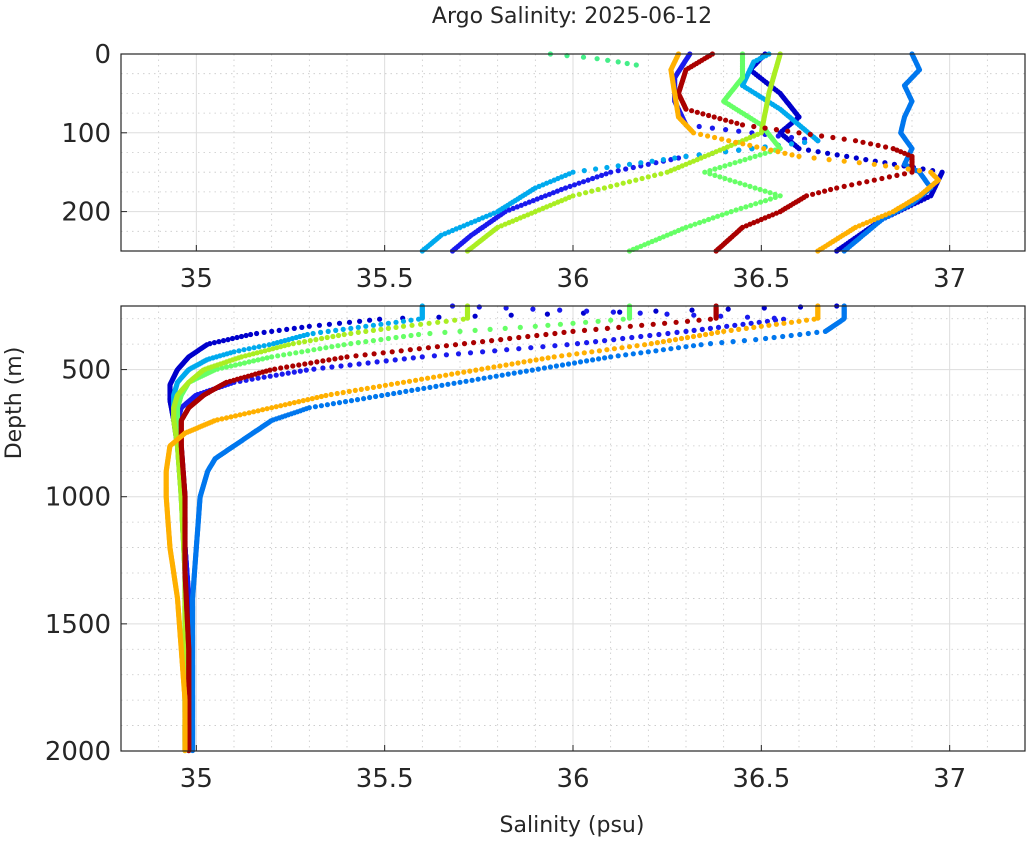  Describe the element at coordinates (949, 779) in the screenshot. I see `x-tick-label: 37` at that location.